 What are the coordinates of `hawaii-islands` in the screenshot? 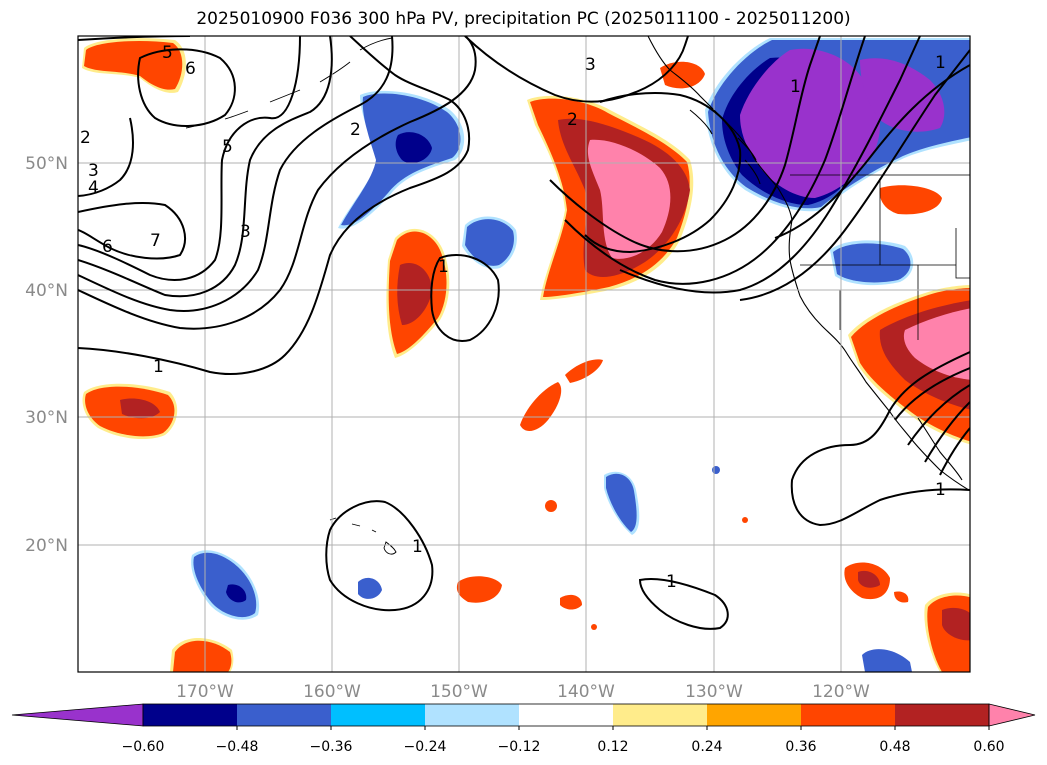 It's located at (363, 536).